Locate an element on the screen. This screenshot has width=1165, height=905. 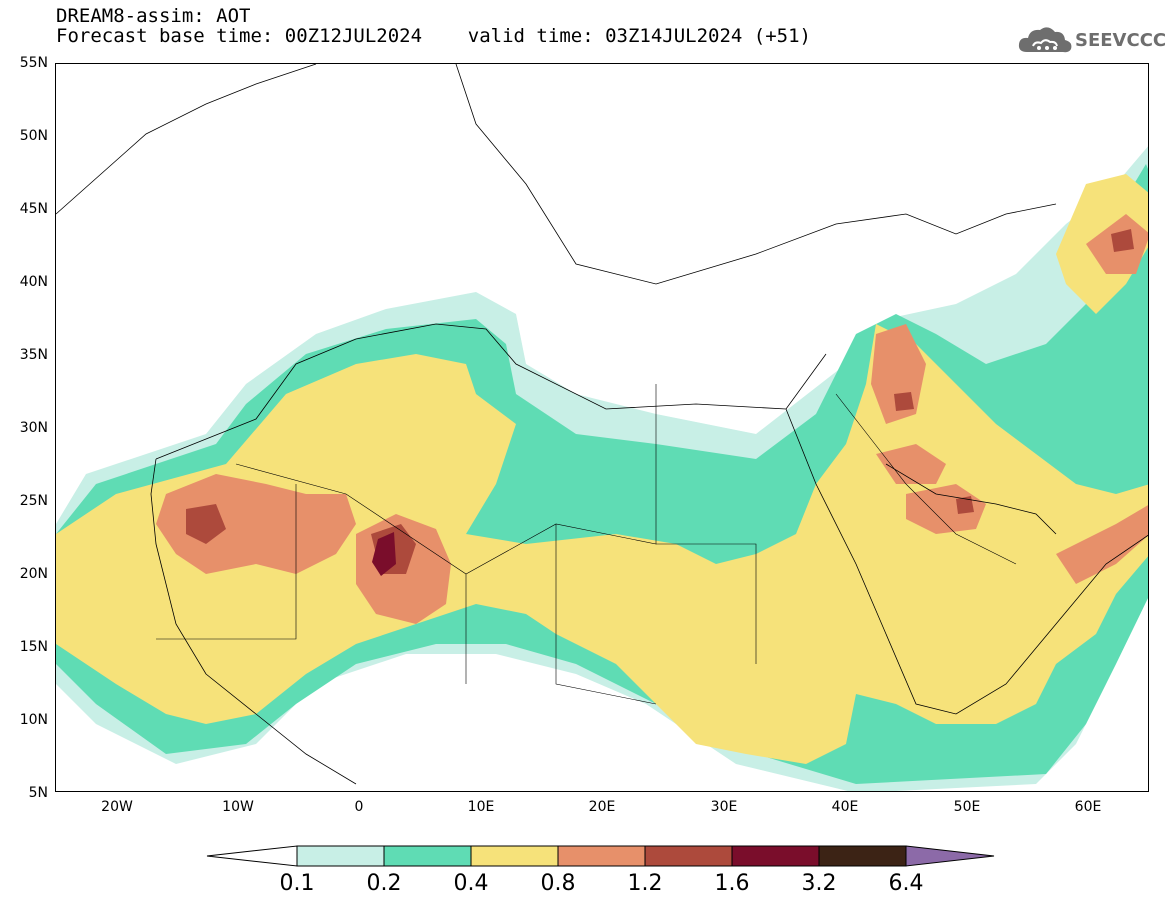
logo-text: SEEVCCC is located at coordinates (1120, 40).